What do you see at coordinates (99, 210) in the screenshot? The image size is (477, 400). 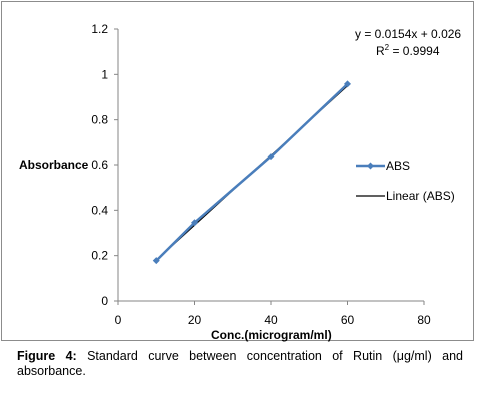 I see `y-tick-label: 0.4` at bounding box center [99, 210].